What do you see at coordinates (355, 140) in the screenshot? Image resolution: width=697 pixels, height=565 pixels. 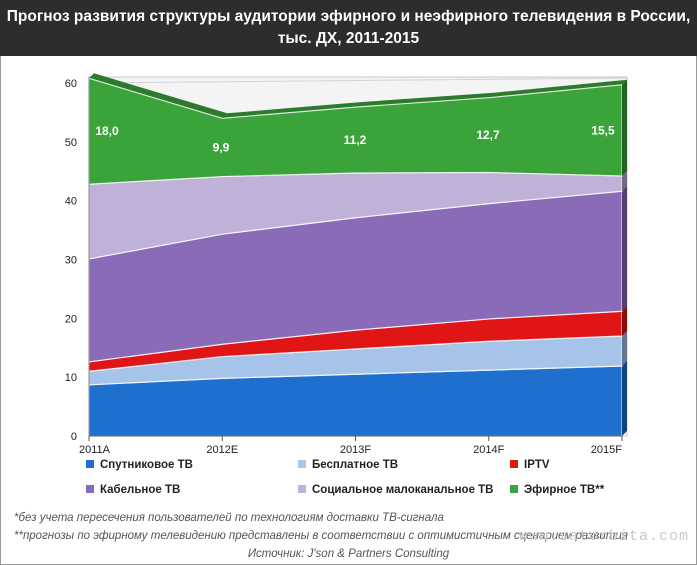 I see `data-label: 11,2` at bounding box center [355, 140].